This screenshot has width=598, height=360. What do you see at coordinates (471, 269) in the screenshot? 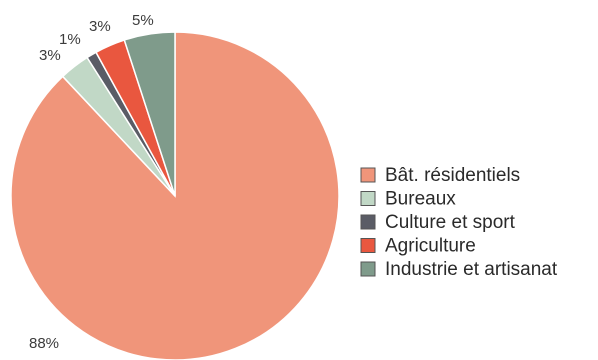
I see `legend-label: Industrie et artisanat` at bounding box center [471, 269].